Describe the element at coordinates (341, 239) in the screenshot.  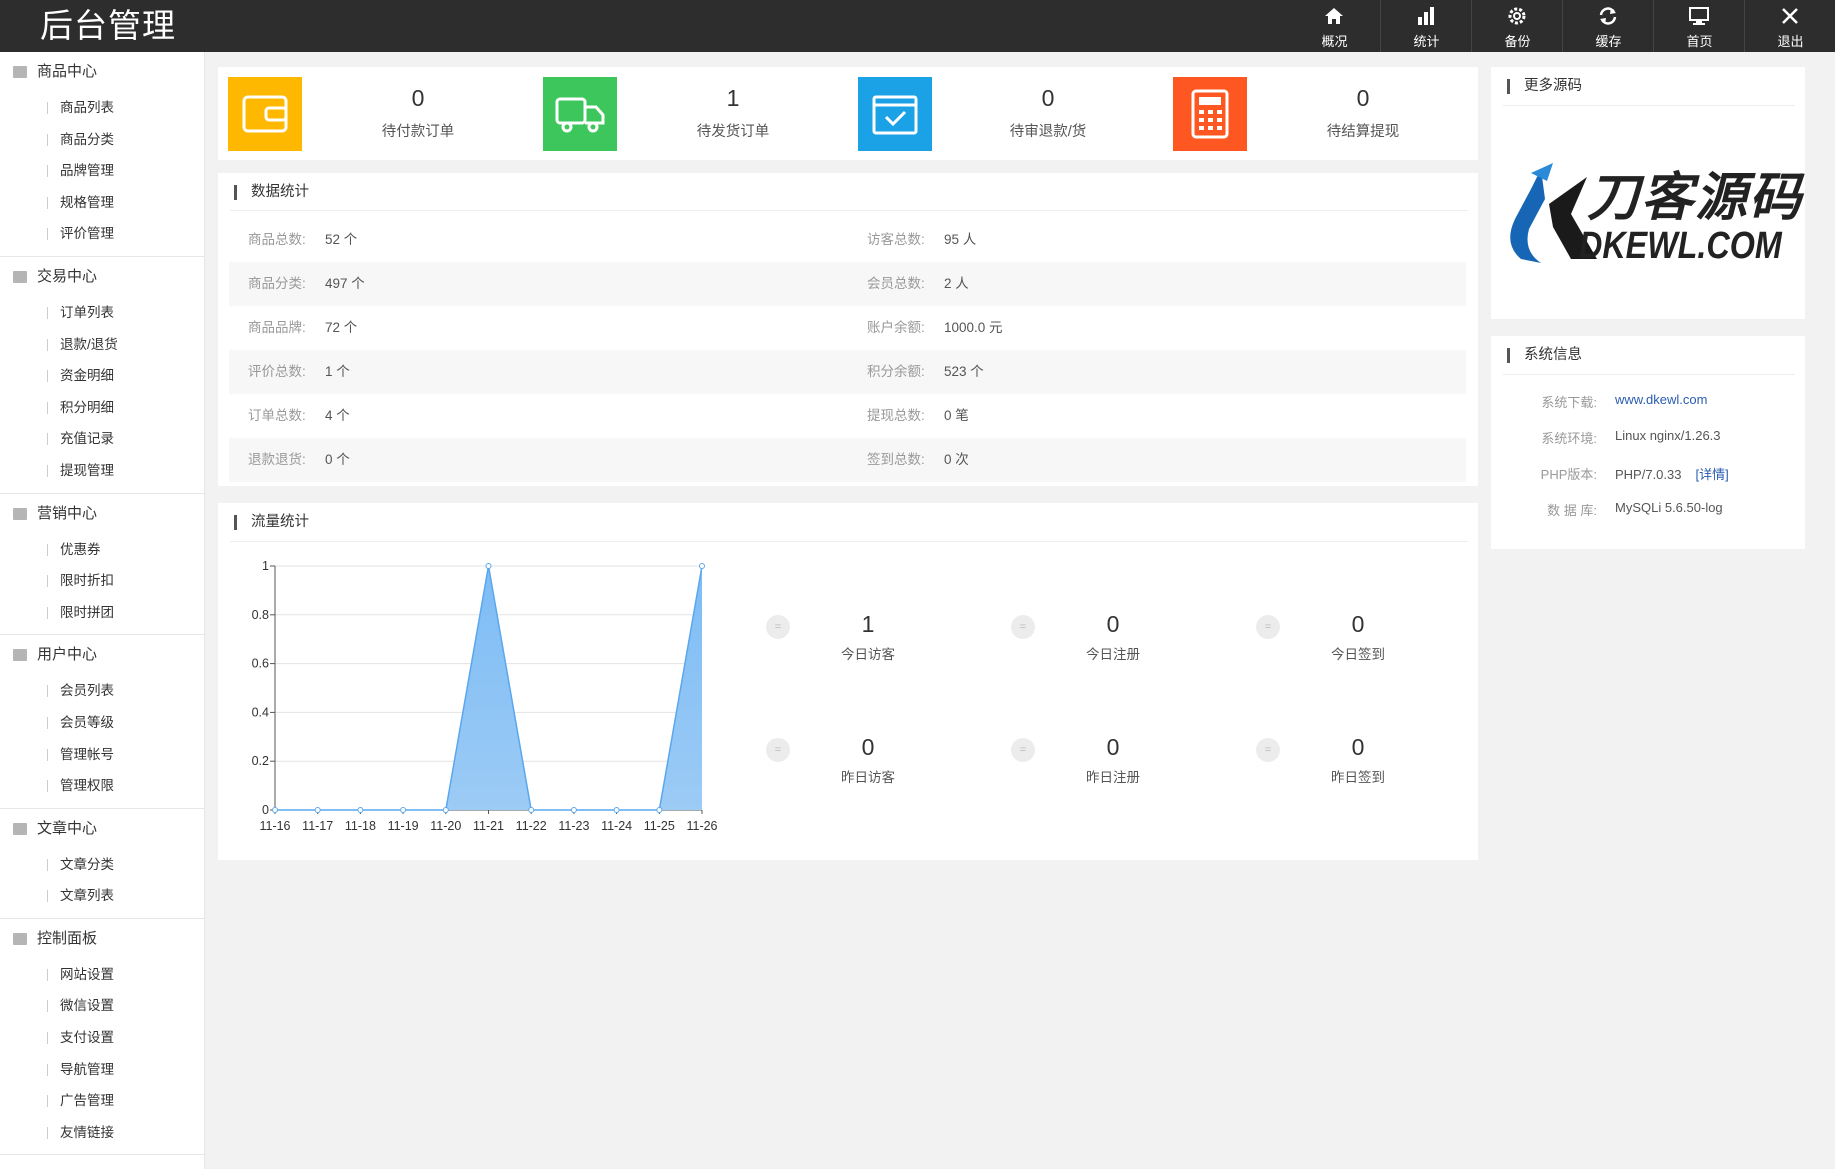
I see `stat-value: 52 个` at that location.